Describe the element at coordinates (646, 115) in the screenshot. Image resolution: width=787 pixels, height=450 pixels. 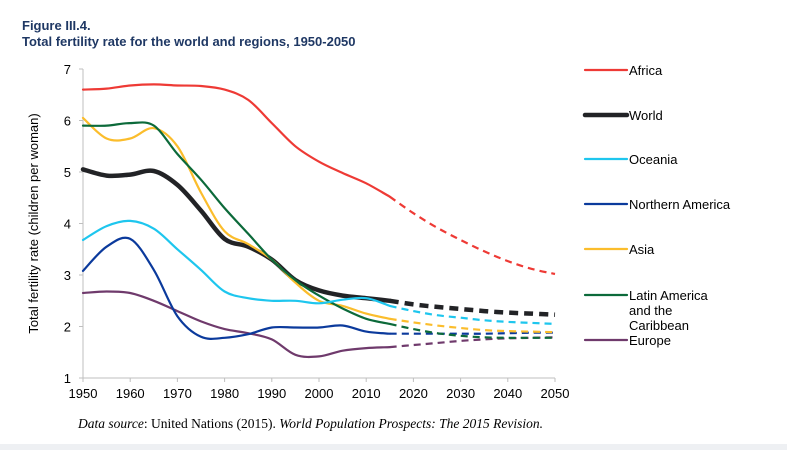
I see `legend-label: World` at that location.